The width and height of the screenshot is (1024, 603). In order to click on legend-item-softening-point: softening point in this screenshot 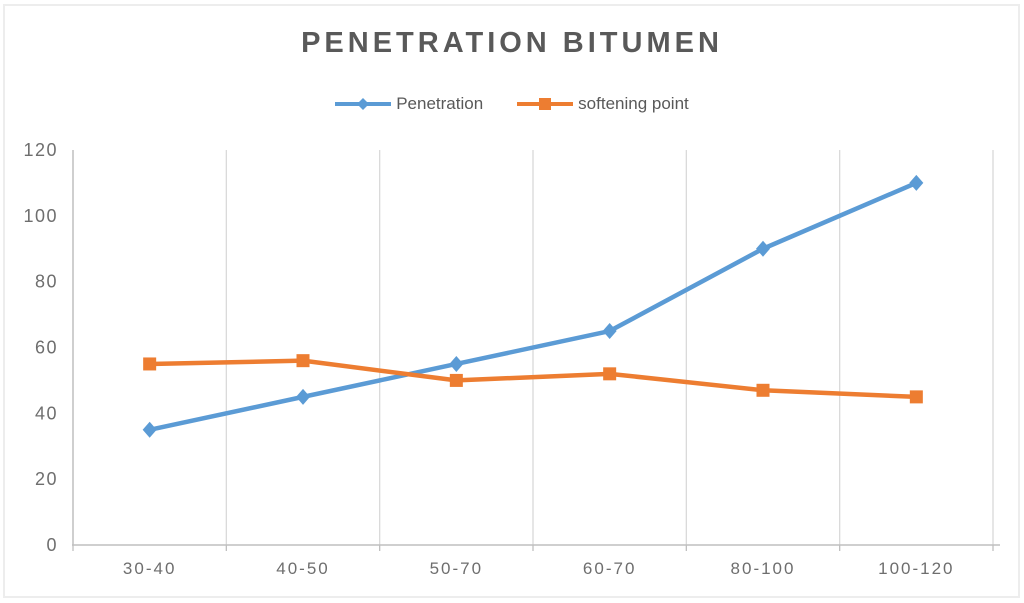, I will do `click(603, 104)`.